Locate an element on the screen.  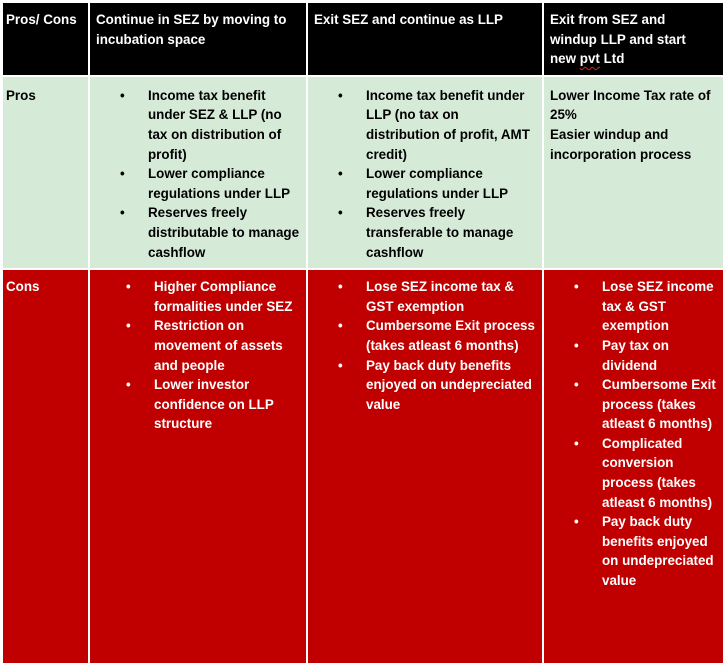
pros-option-3-line: Easier windup and incorporation process is located at coordinates (621, 144).